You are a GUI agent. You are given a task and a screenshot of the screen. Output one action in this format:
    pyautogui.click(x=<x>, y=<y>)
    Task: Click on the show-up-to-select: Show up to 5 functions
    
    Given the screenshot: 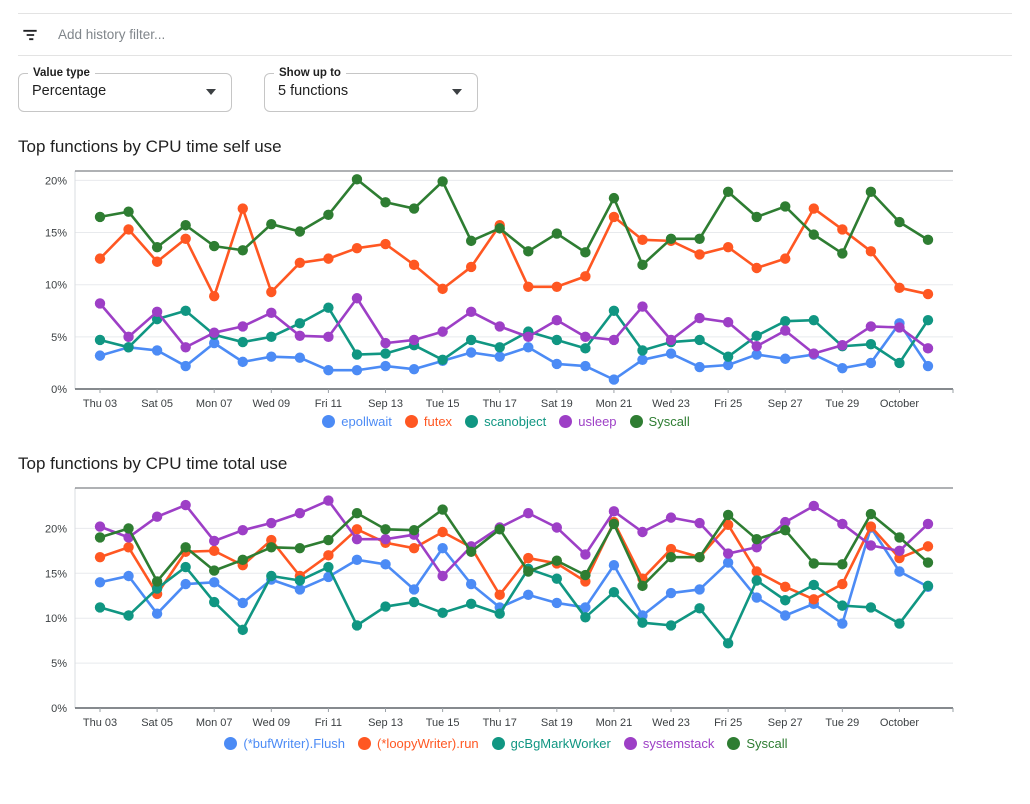 What is the action you would take?
    pyautogui.click(x=371, y=89)
    